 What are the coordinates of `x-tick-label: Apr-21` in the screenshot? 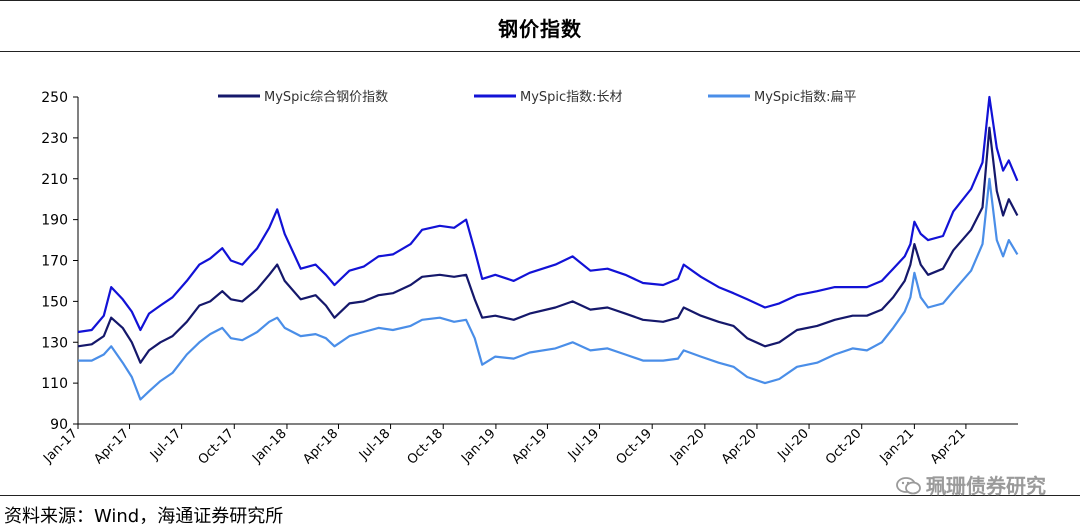 It's located at (948, 446).